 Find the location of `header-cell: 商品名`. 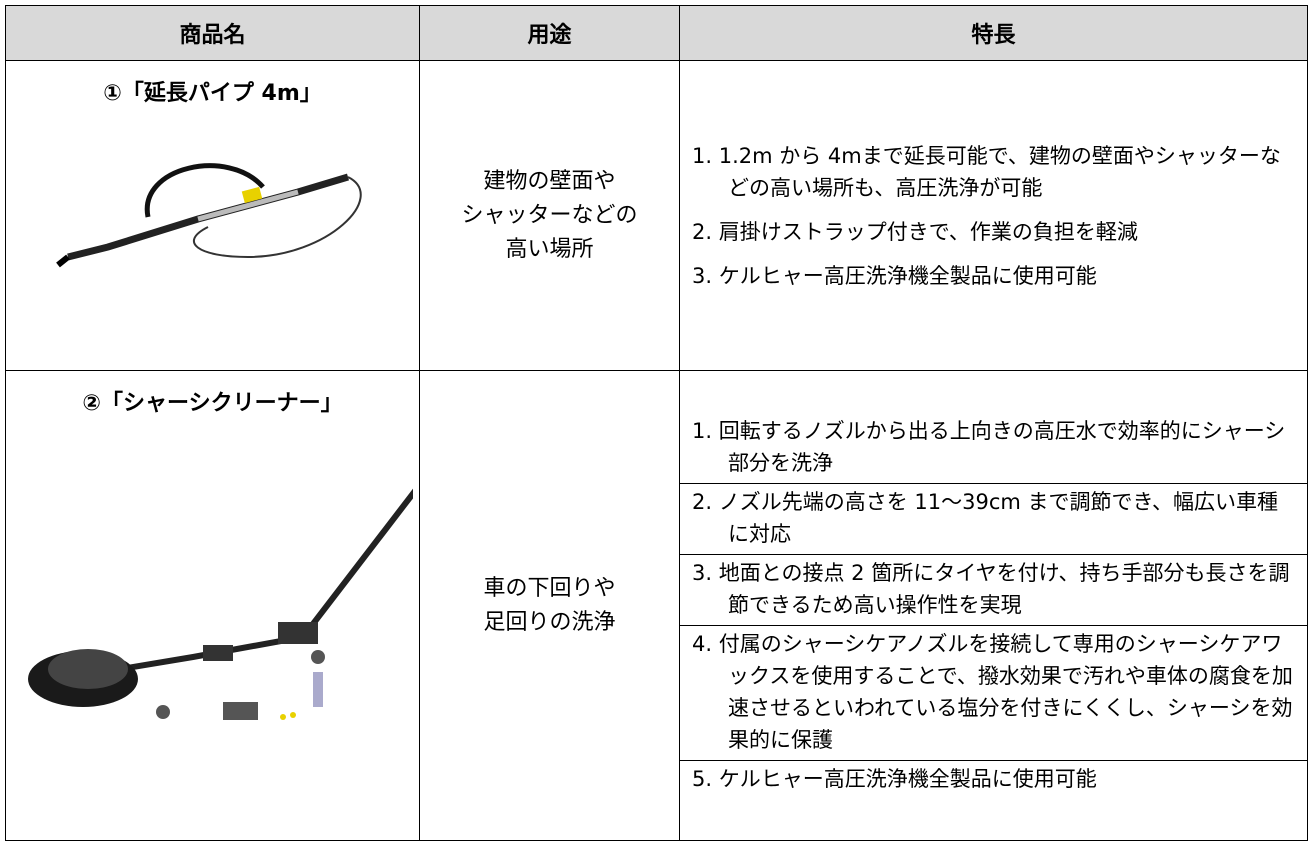

header-cell: 商品名 is located at coordinates (212, 33).